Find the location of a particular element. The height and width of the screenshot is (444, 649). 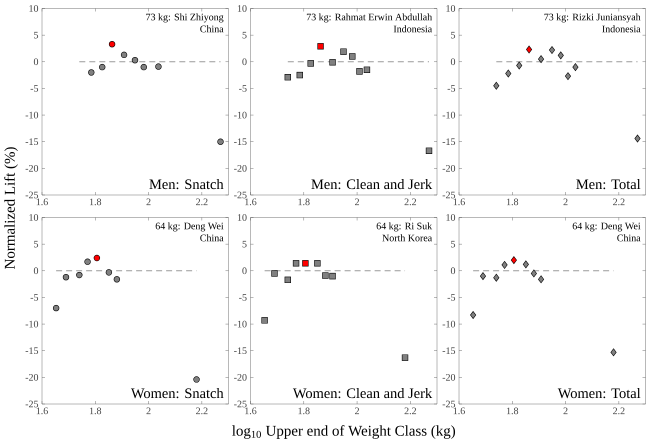

annotation: 73 kg: Shi Zhiyong is located at coordinates (185, 17).